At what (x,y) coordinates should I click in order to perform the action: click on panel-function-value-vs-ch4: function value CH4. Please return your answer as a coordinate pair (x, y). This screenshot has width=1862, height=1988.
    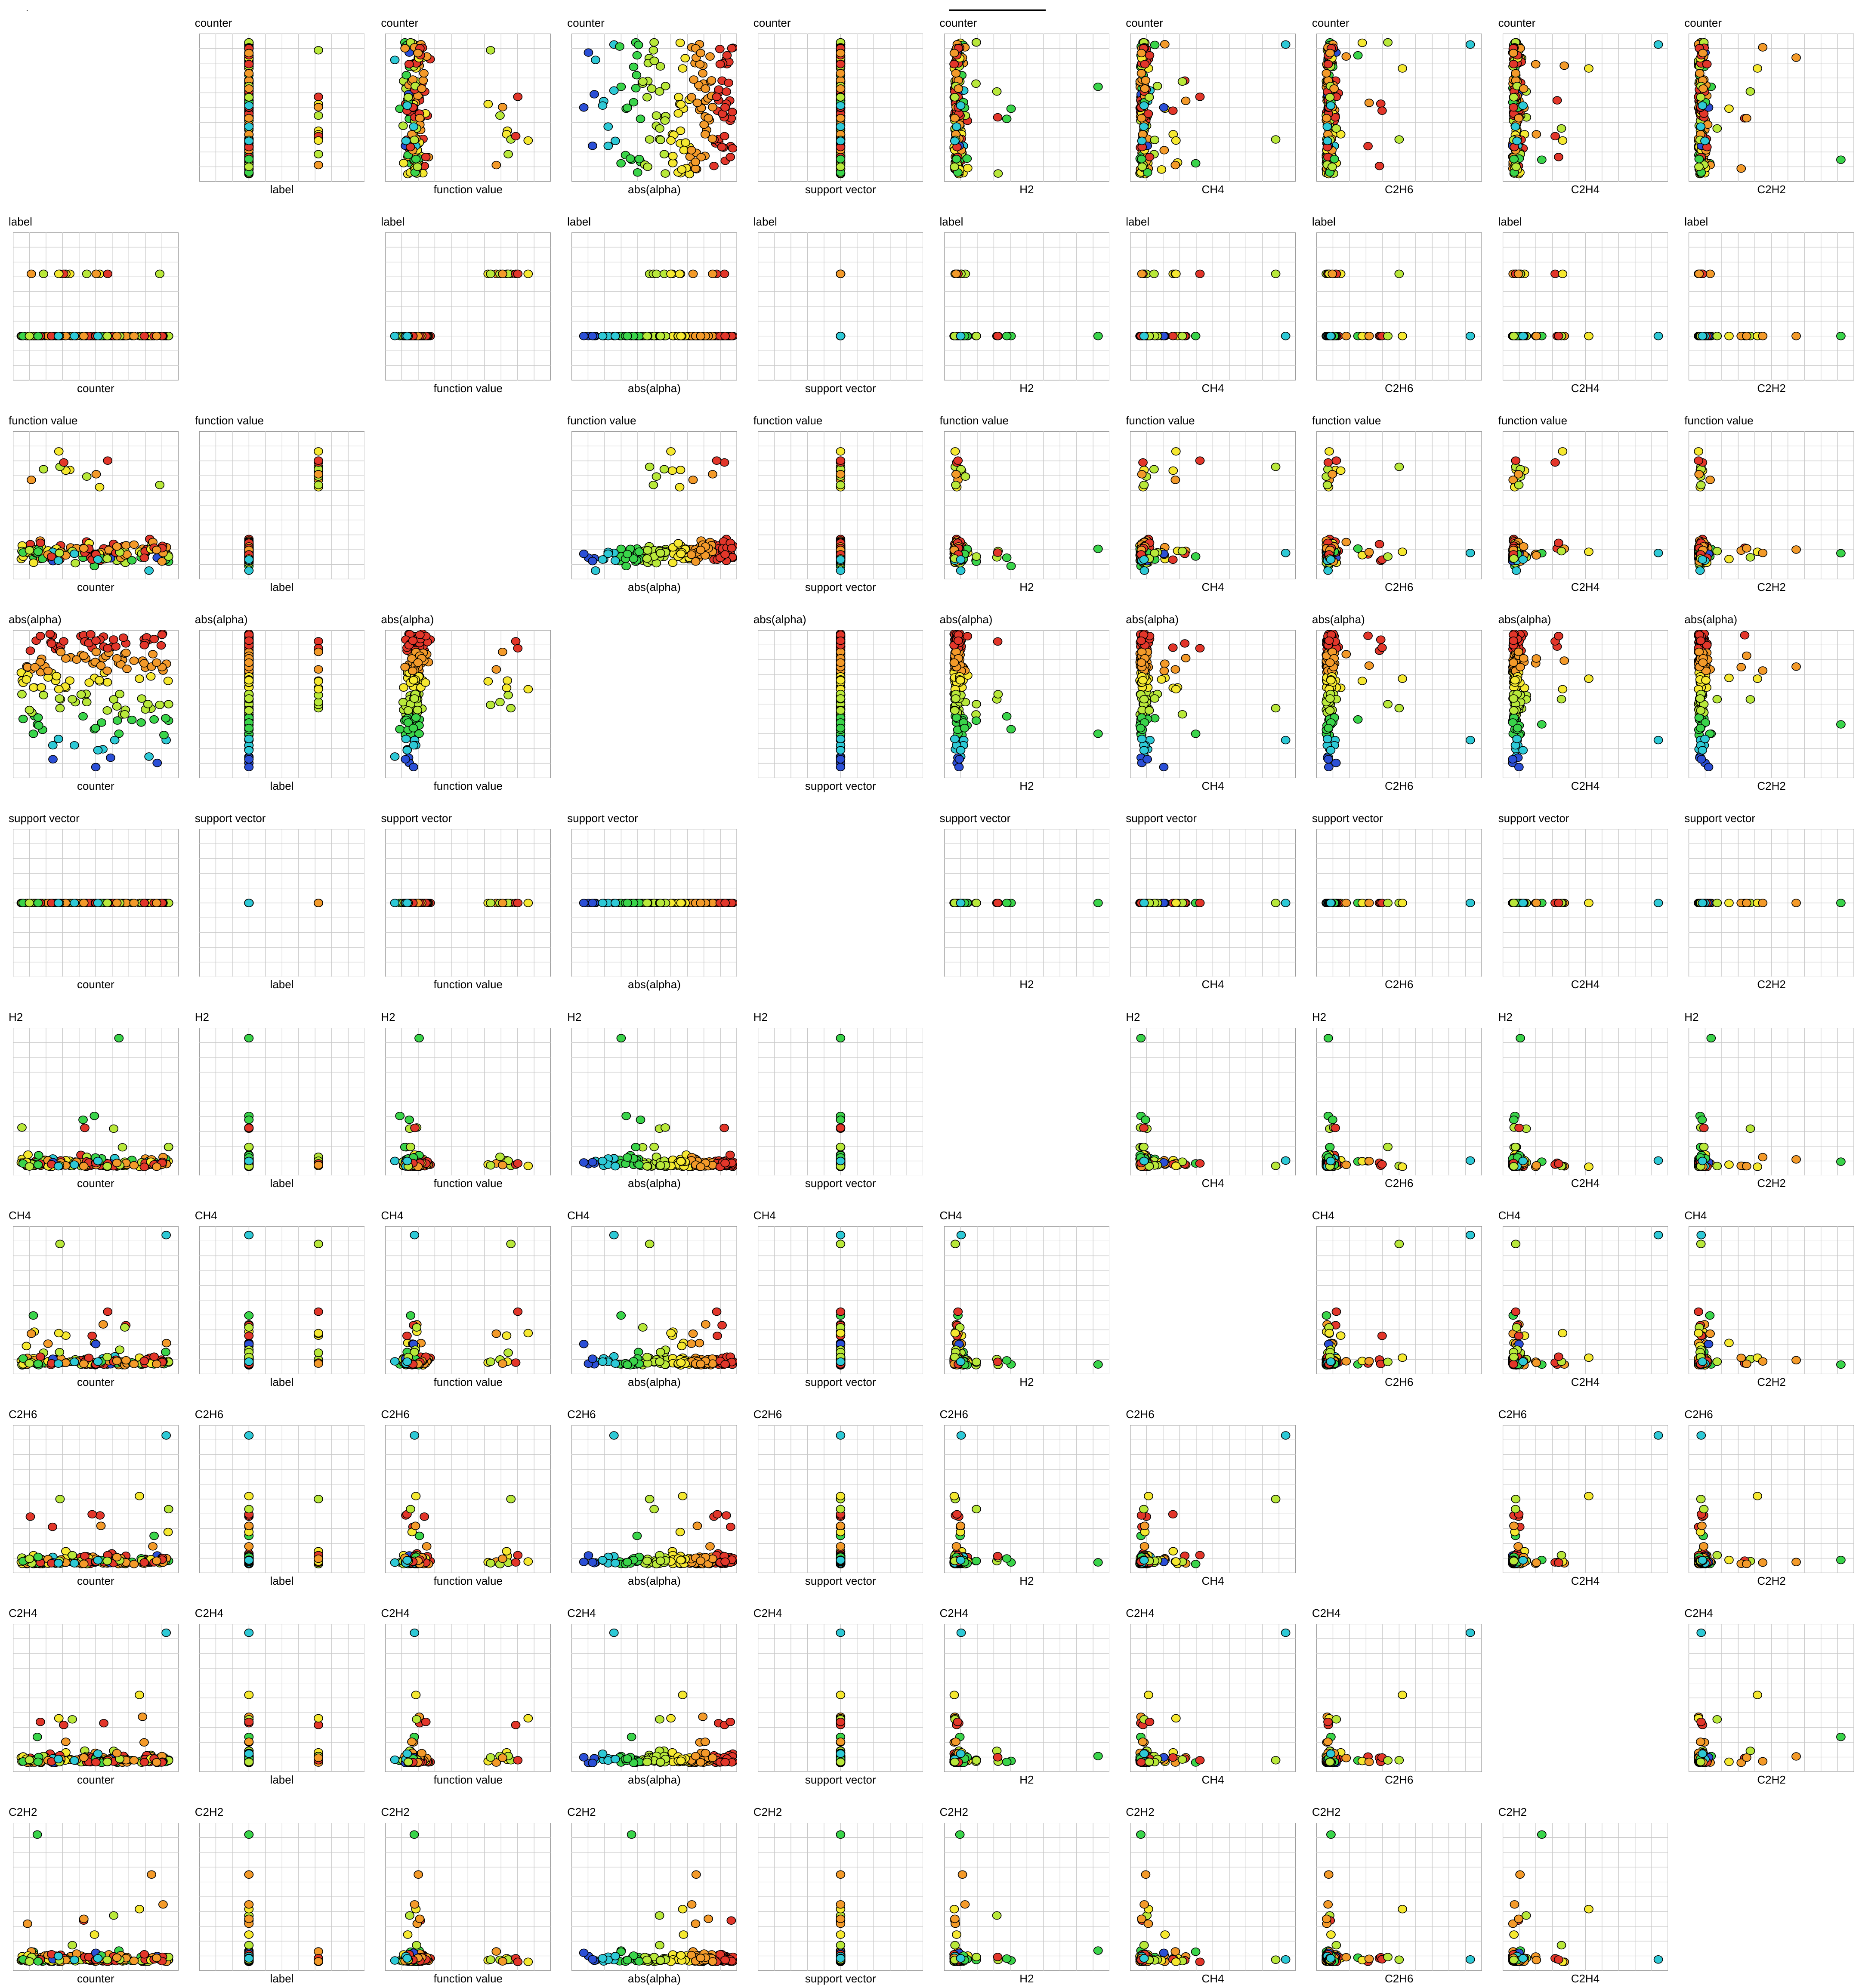
    Looking at the image, I should click on (1213, 504).